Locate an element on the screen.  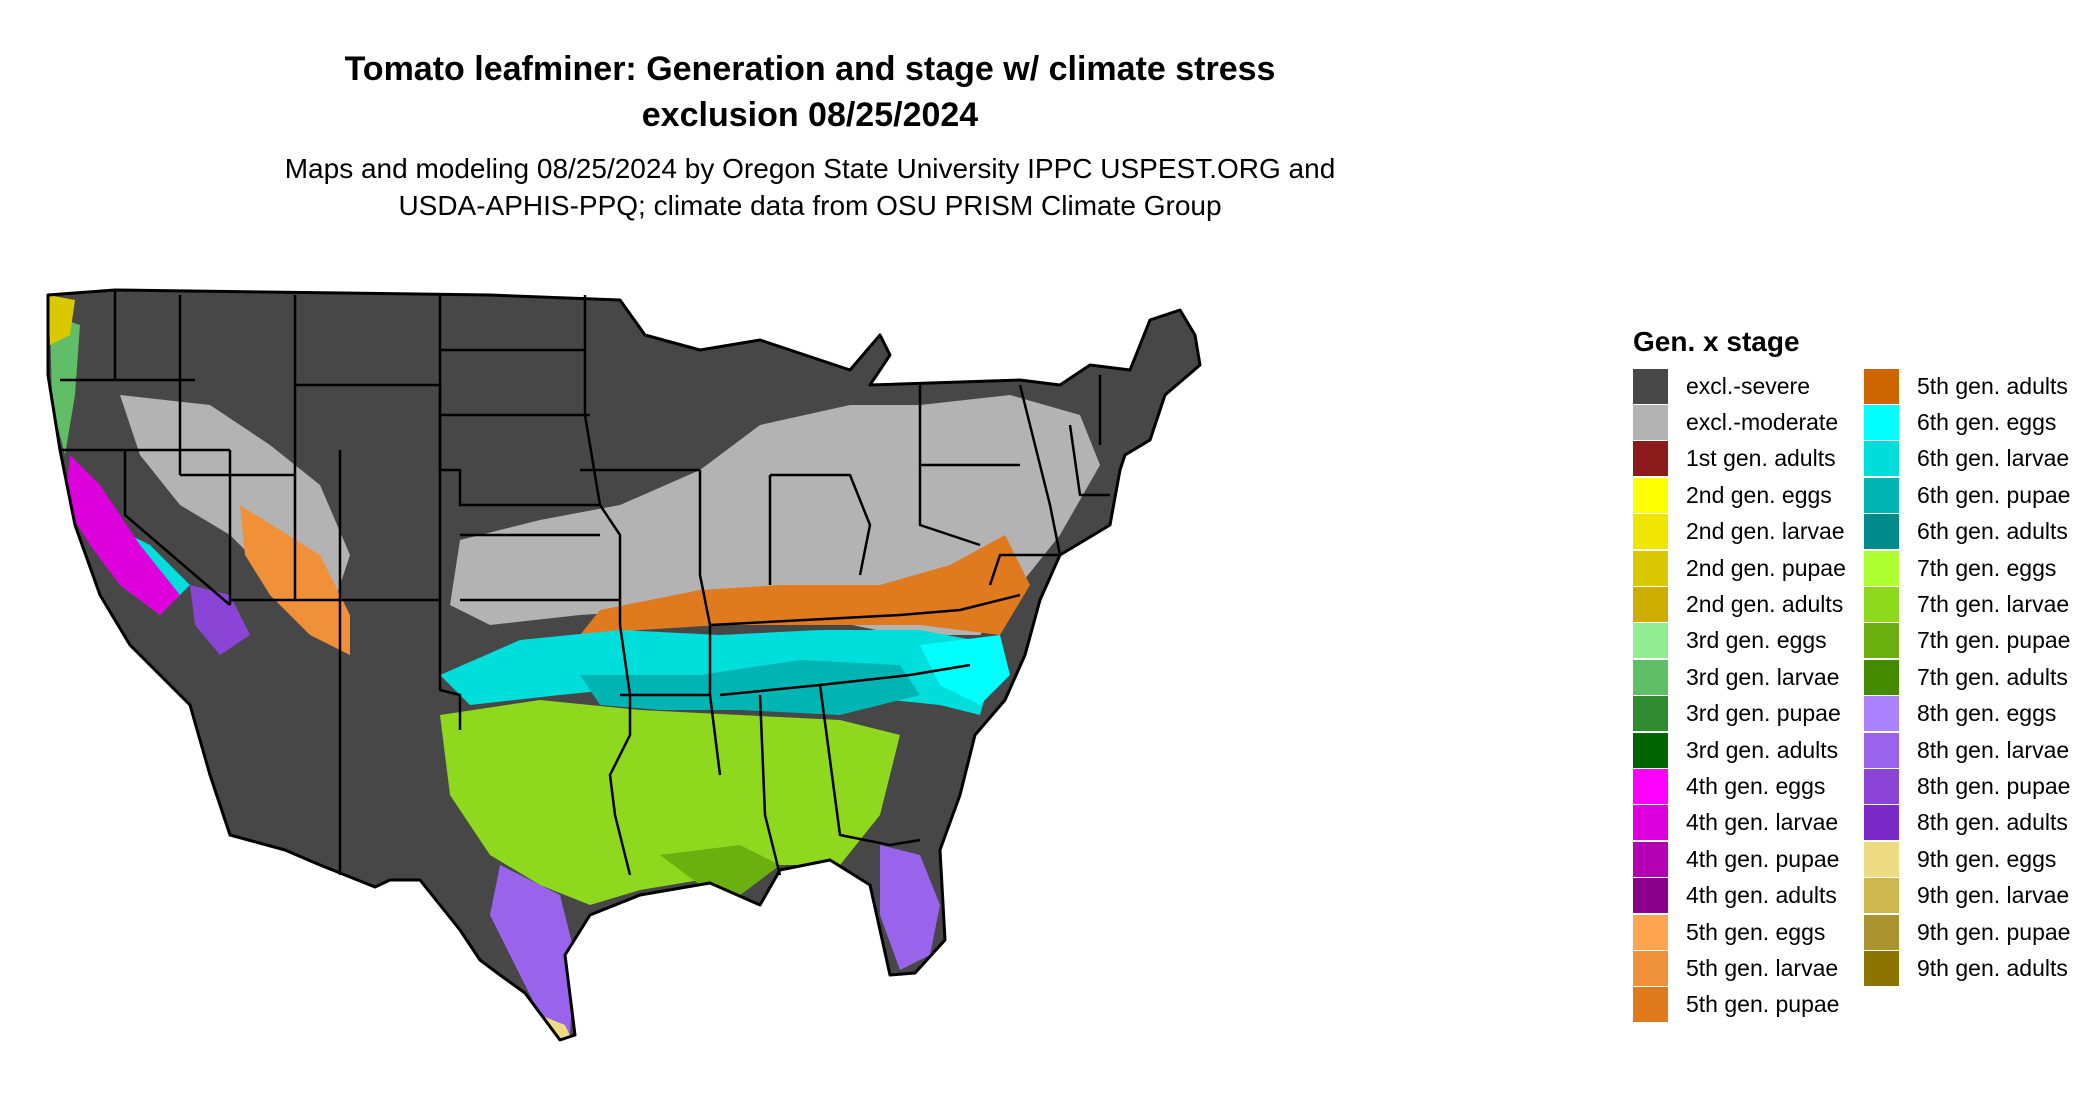
legend-item: 6th gen. adults is located at coordinates (1967, 532).